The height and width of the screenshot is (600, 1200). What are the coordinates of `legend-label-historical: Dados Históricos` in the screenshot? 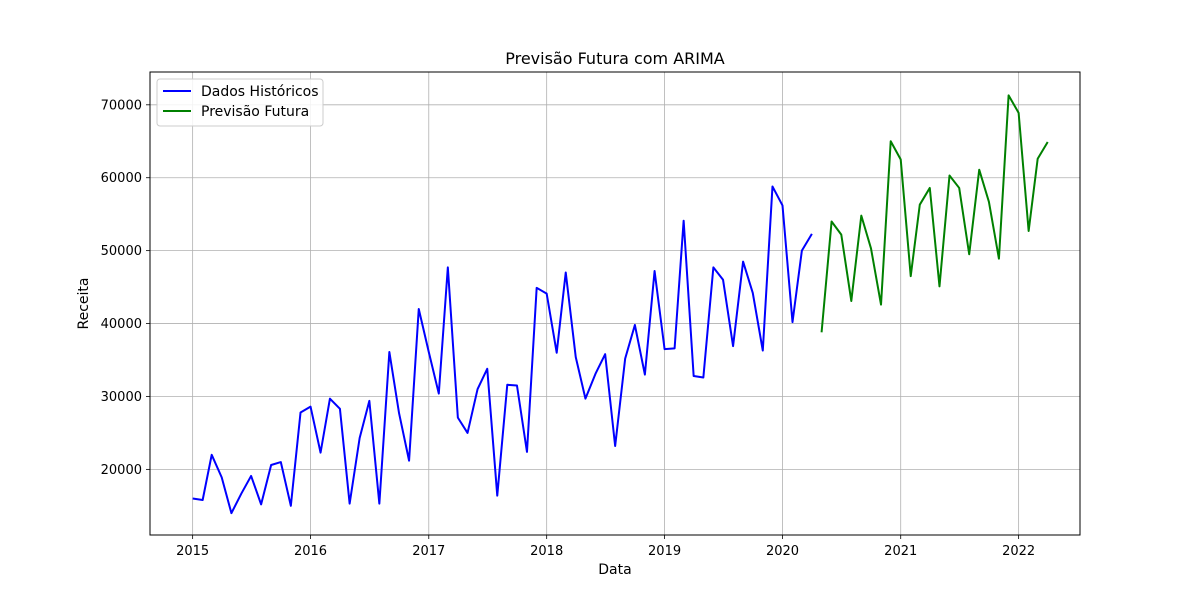 It's located at (260, 92).